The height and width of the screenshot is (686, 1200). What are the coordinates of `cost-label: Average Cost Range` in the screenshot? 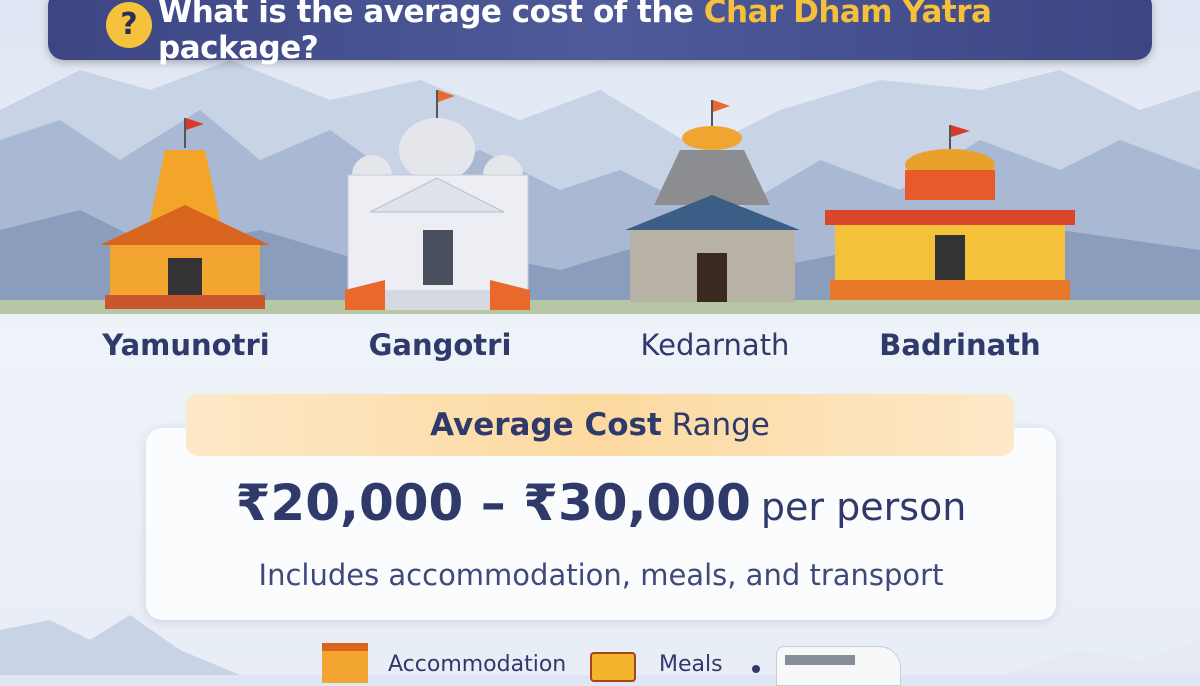 It's located at (600, 425).